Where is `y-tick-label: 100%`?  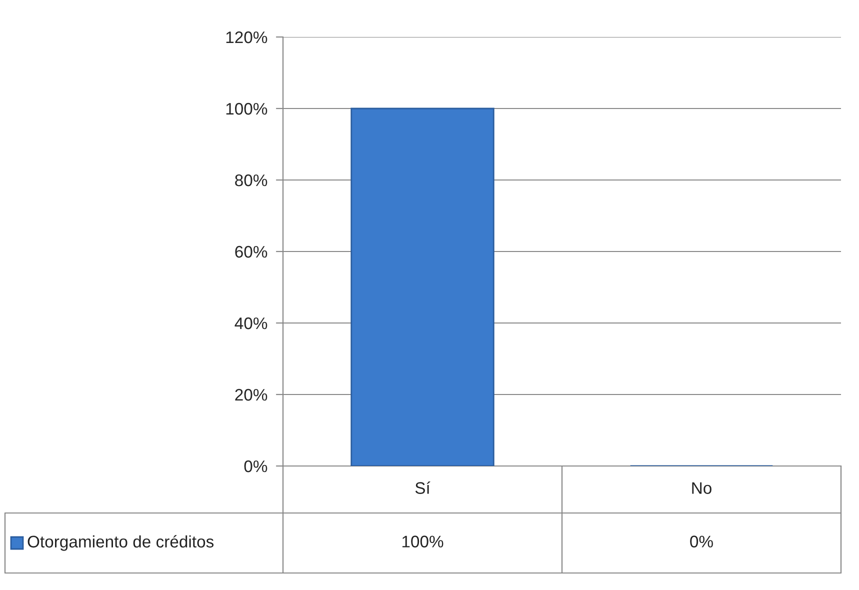 y-tick-label: 100% is located at coordinates (247, 108).